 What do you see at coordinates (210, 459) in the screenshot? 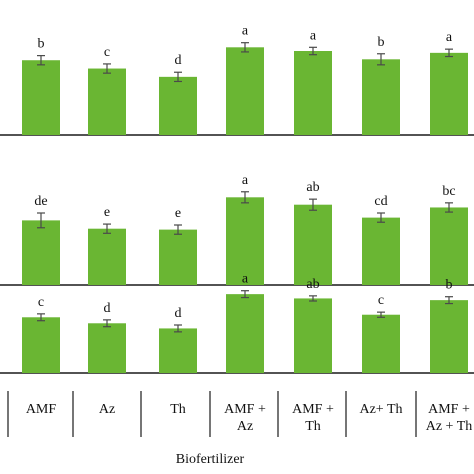
I see `x-axis-title: Biofertilizer` at bounding box center [210, 459].